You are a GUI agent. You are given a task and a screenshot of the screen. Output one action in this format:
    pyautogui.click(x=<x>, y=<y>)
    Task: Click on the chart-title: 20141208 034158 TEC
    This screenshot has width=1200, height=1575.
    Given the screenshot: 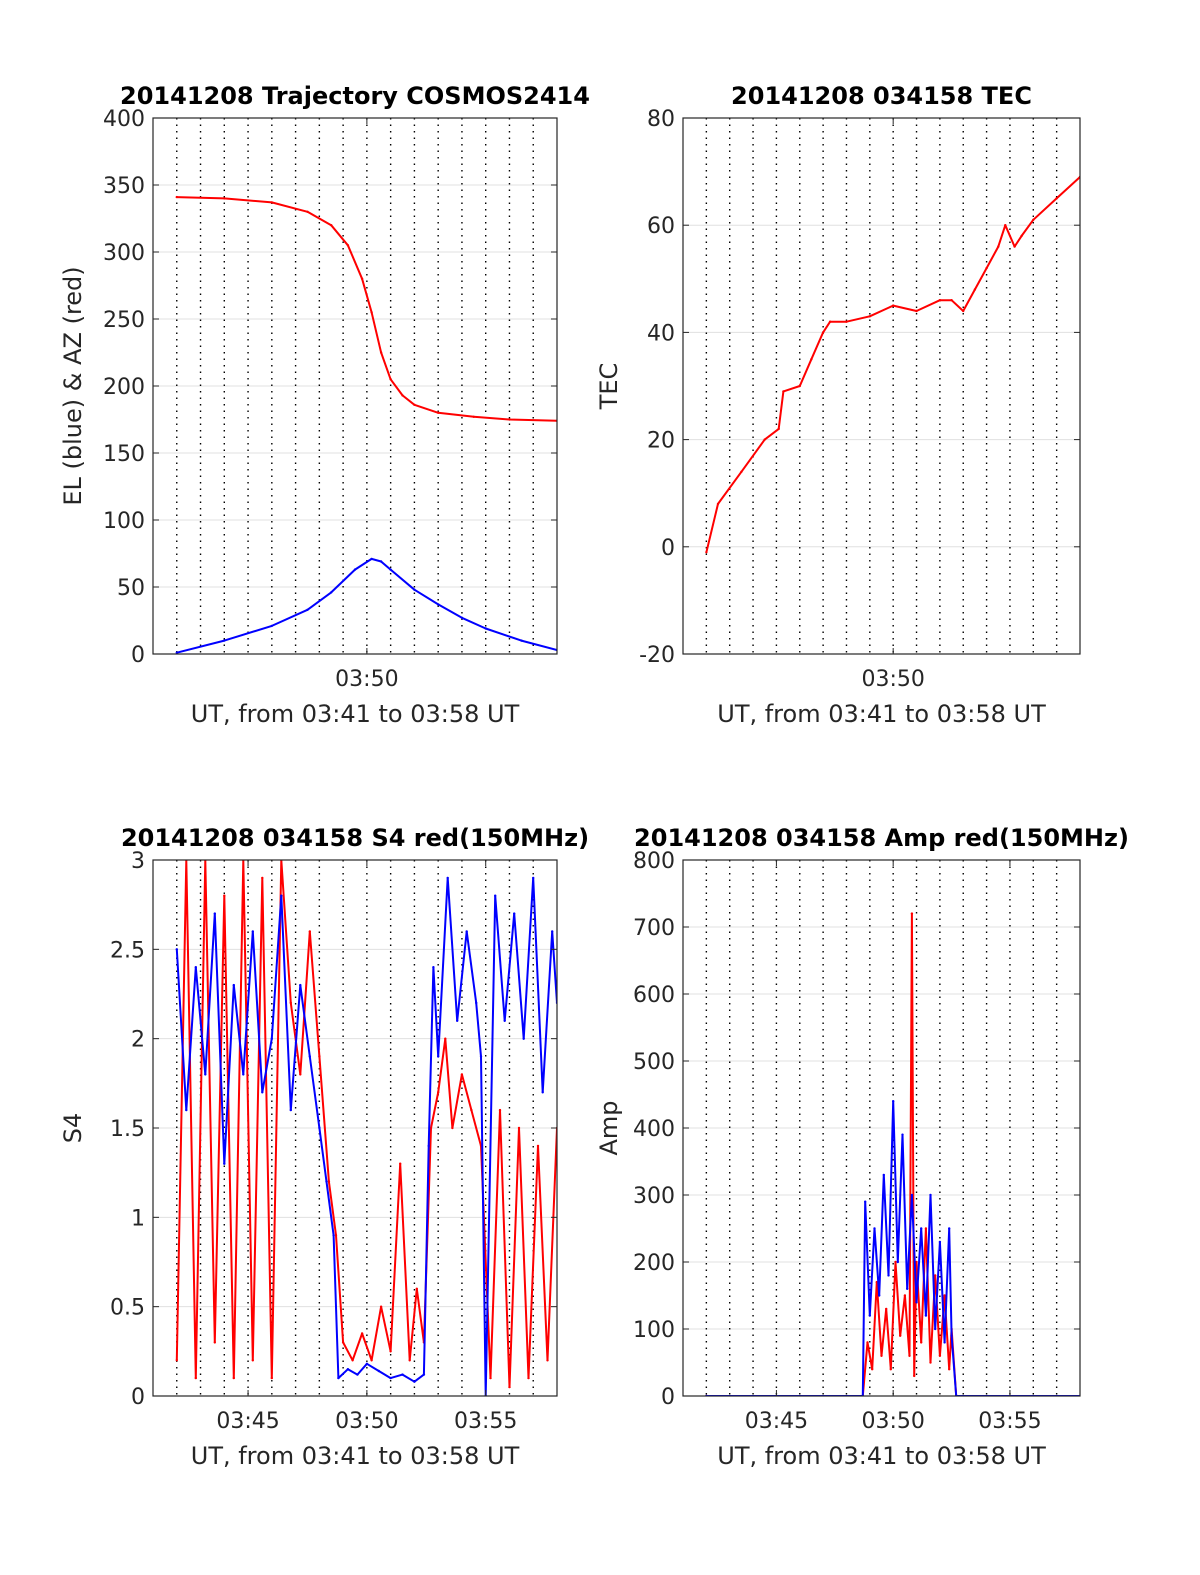 What is the action you would take?
    pyautogui.click(x=881, y=96)
    